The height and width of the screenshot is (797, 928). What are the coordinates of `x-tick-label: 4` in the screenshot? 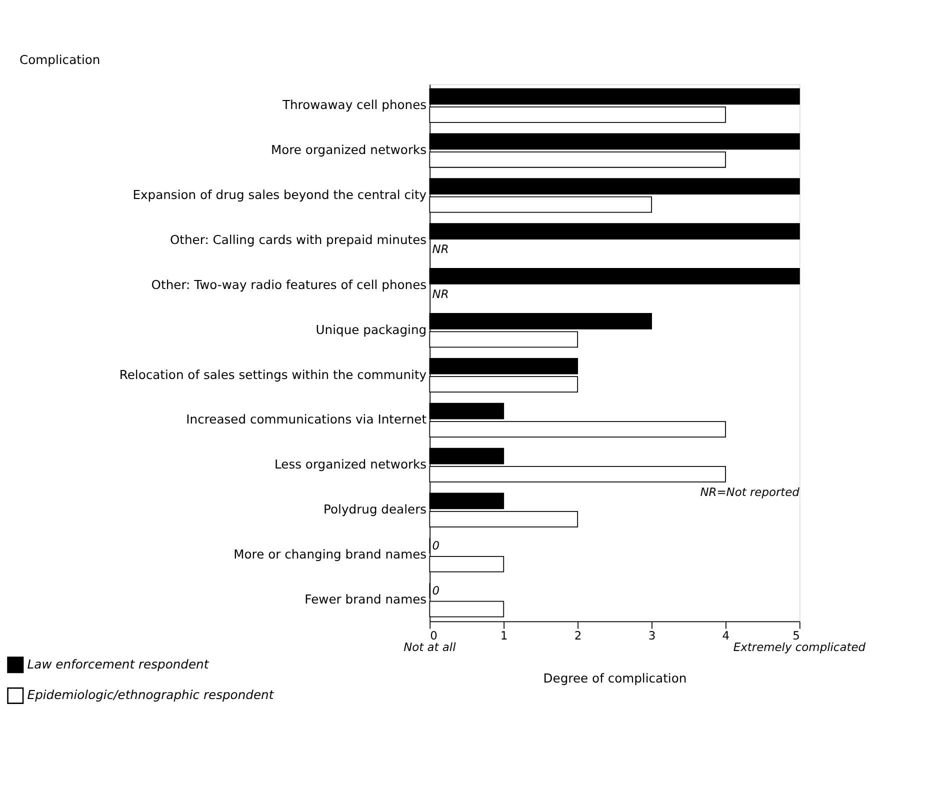 It's located at (726, 635).